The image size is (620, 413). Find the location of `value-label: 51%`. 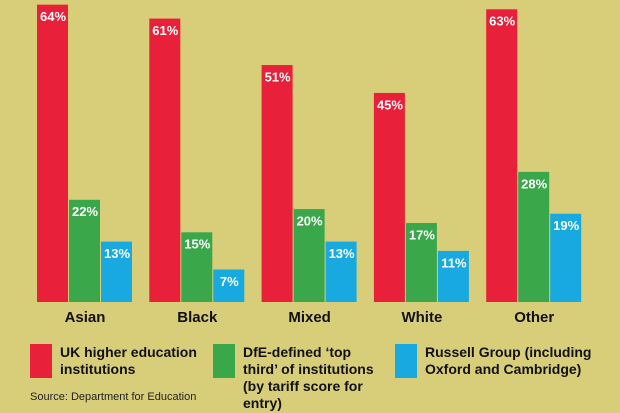

value-label: 51% is located at coordinates (278, 76).